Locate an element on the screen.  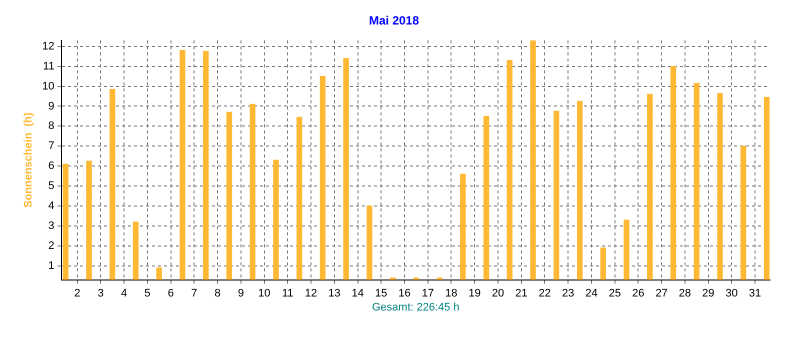
x-tick-label: 2 is located at coordinates (77, 293).